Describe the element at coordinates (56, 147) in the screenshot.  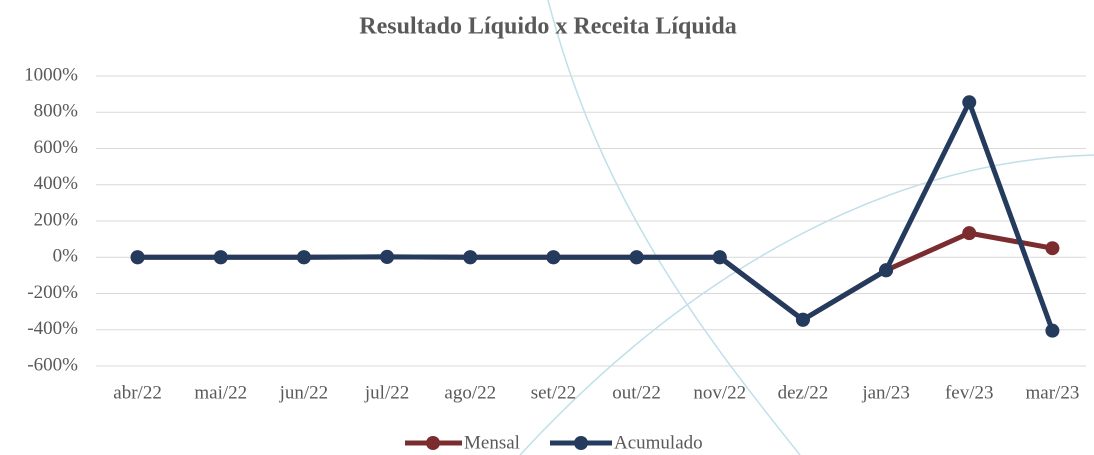
I see `y-tick-label: 600%` at that location.